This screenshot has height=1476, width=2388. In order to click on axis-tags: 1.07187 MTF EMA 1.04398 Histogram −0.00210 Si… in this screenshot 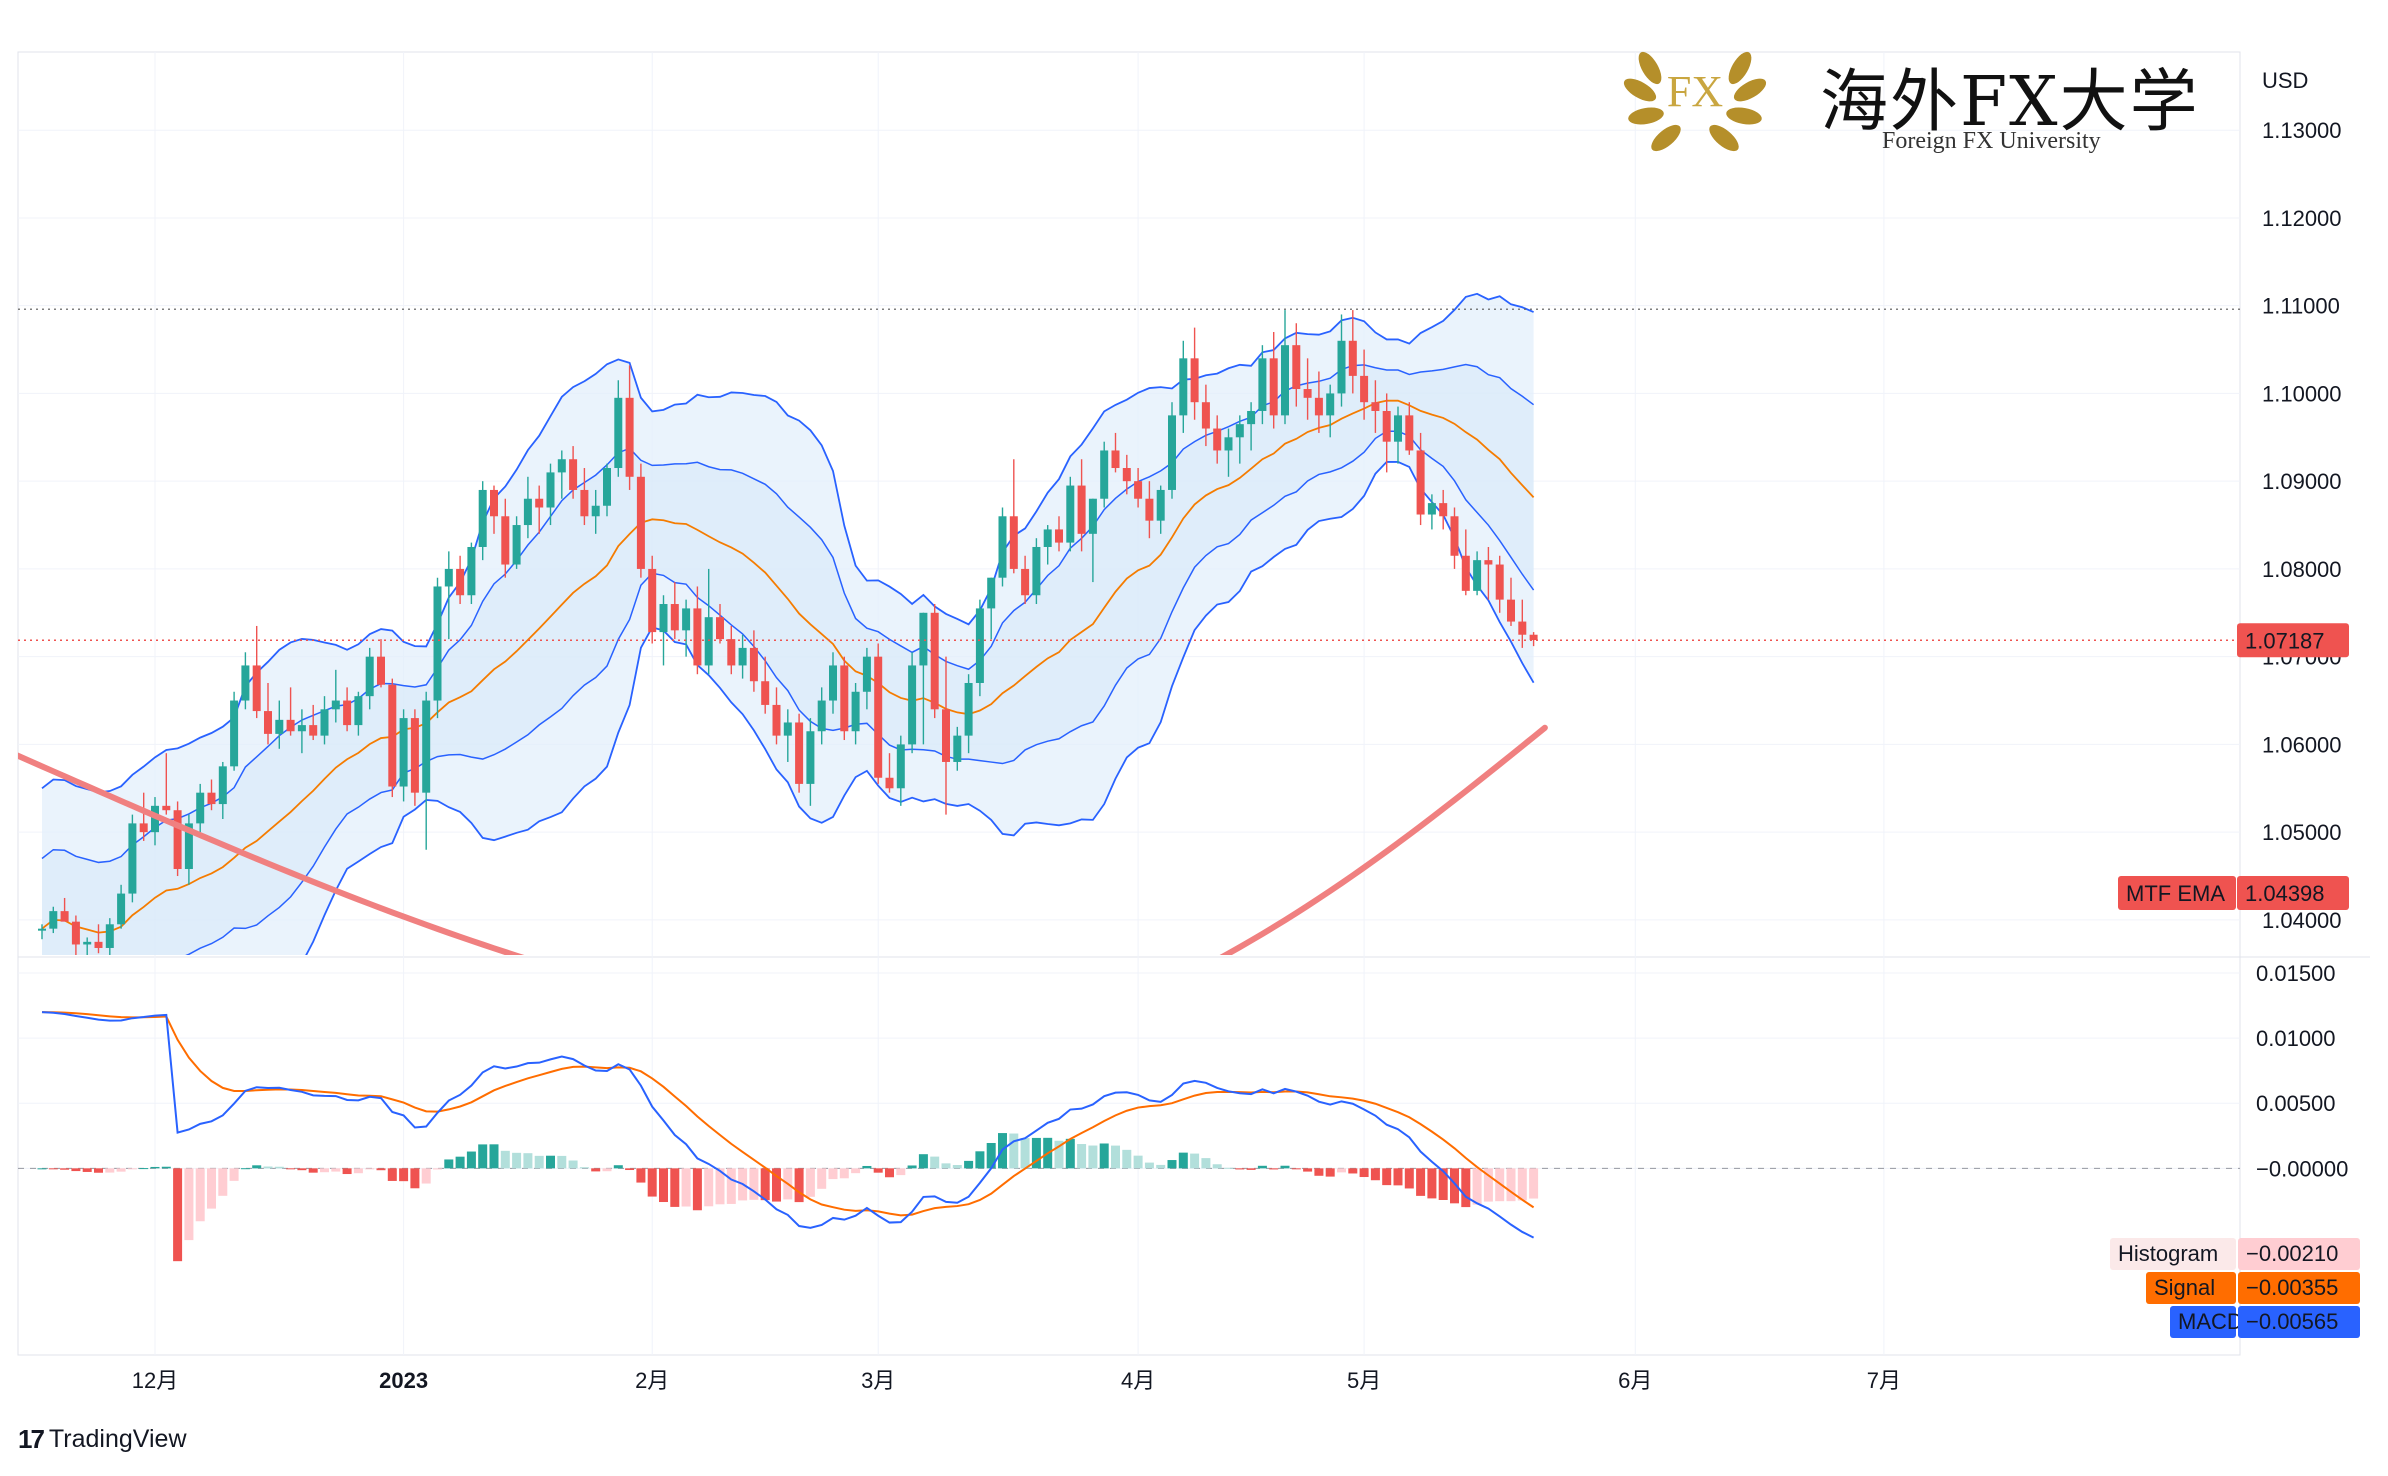, I will do `click(2235, 980)`.